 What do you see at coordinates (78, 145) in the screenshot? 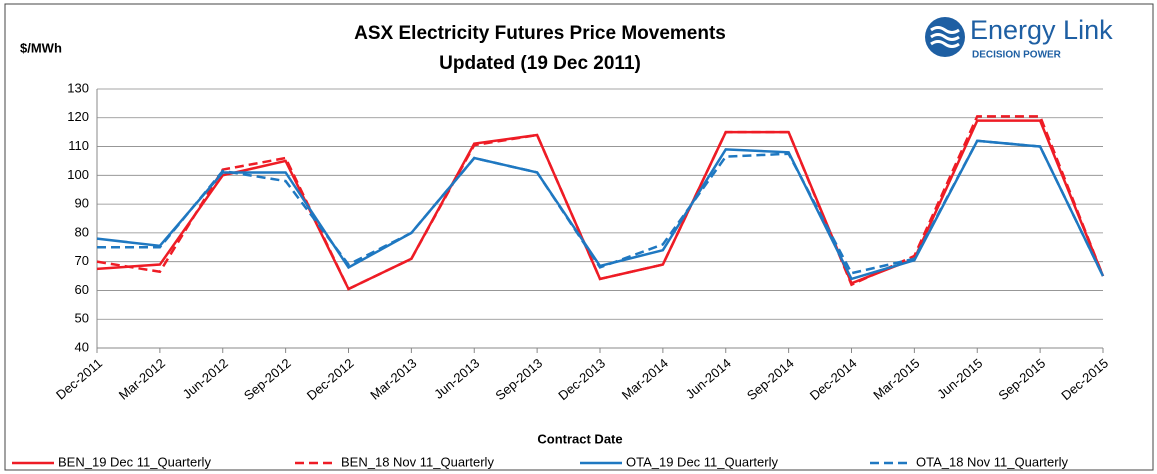
I see `y-tick-label: 110` at bounding box center [78, 145].